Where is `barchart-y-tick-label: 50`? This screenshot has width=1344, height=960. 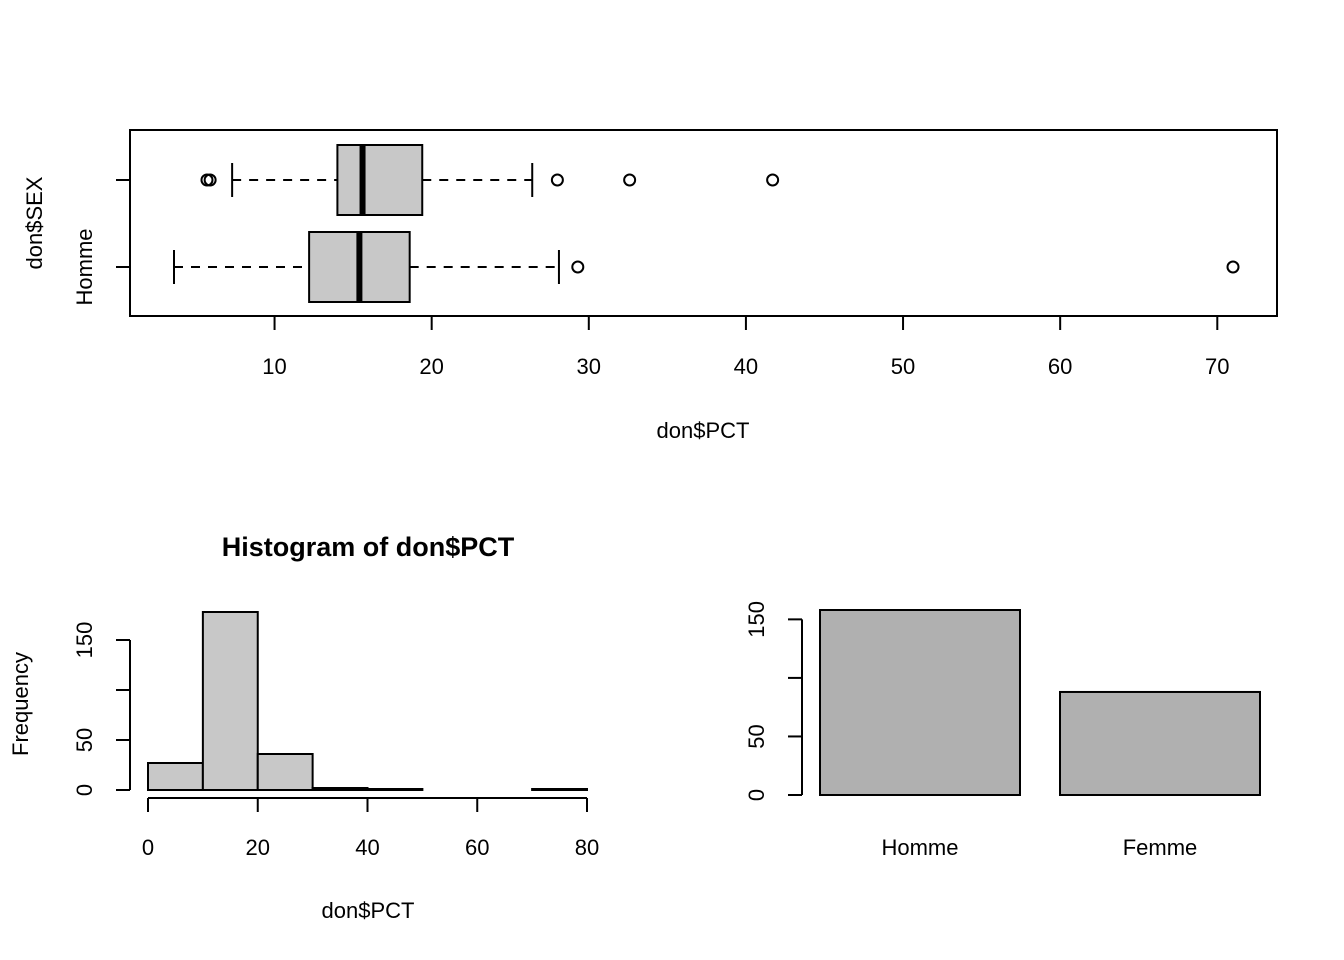
barchart-y-tick-label: 50 is located at coordinates (756, 736).